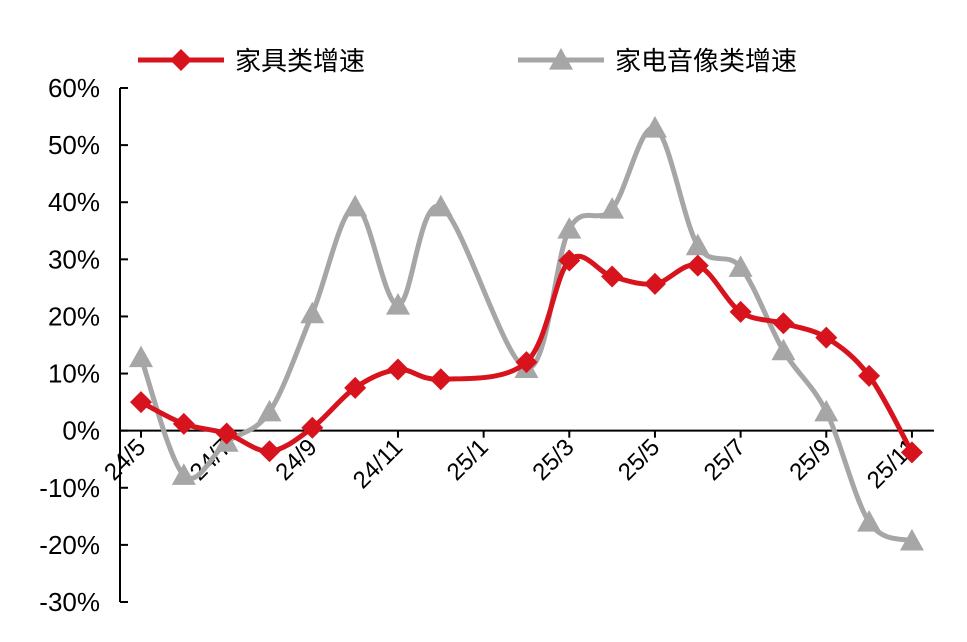 The width and height of the screenshot is (967, 642). Describe the element at coordinates (83, 345) in the screenshot. I see `y-axis: -30% -20% -10% 0% 10% 20% 30% 40% 50% 60%` at that location.